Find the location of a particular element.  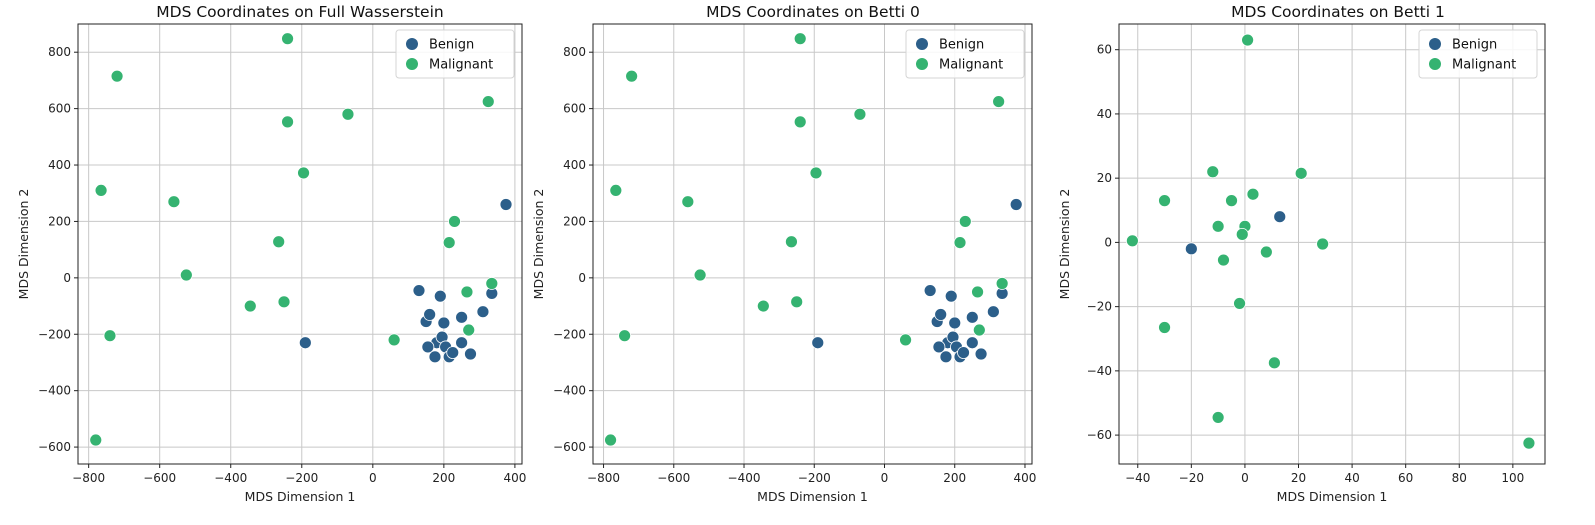

chart-title: MDS Coordinates on Betti 1 is located at coordinates (1338, 12).